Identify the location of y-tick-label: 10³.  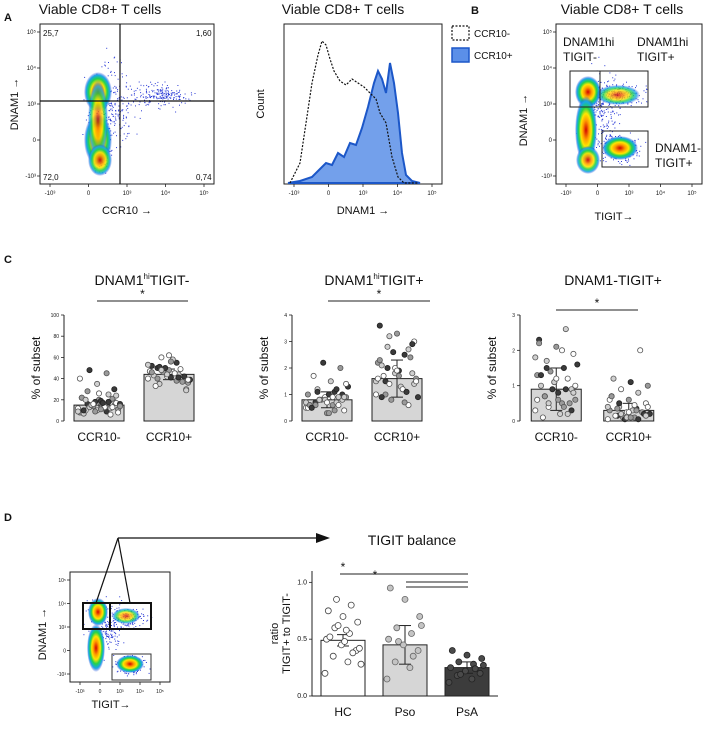
(31, 105).